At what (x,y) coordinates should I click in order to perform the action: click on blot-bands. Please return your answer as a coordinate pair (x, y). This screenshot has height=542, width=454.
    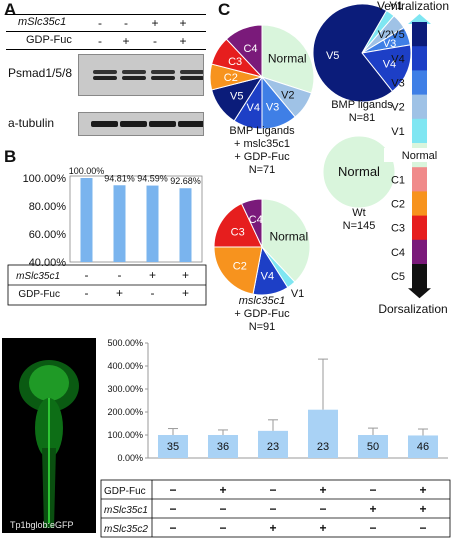
    Looking at the image, I should click on (148, 75).